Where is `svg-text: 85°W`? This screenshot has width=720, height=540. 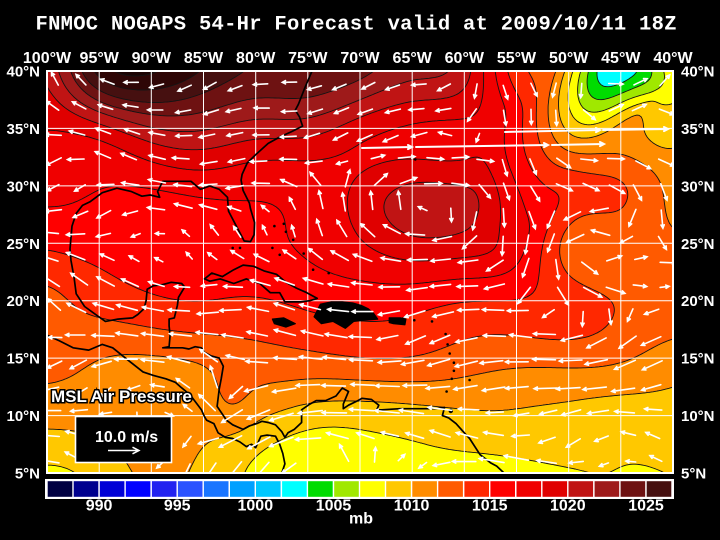 svg-text: 85°W is located at coordinates (204, 58).